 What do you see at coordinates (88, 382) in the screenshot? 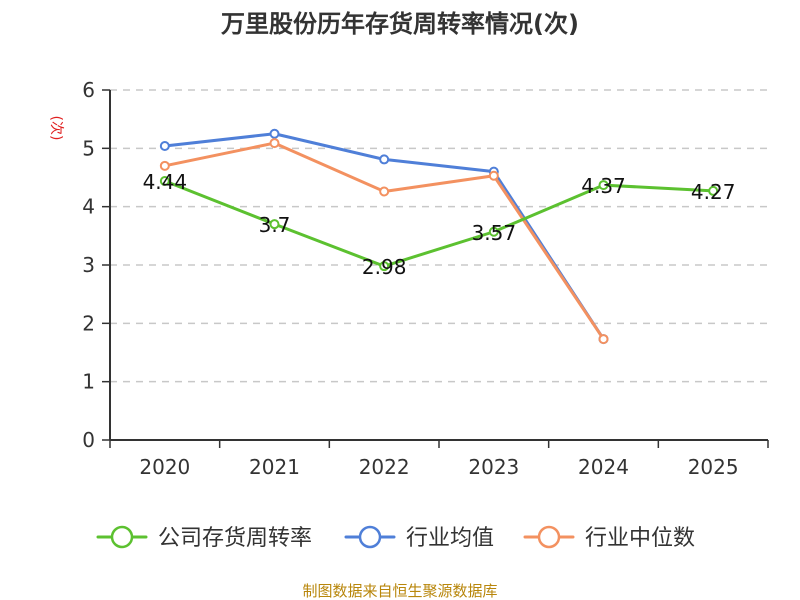
I see `y-tick-label: 1` at bounding box center [88, 382].